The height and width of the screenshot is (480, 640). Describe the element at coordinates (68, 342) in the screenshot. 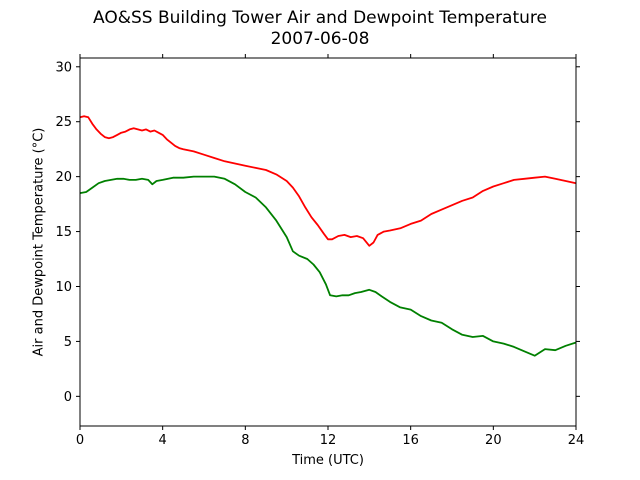

I see `y-tick-label: 5` at that location.